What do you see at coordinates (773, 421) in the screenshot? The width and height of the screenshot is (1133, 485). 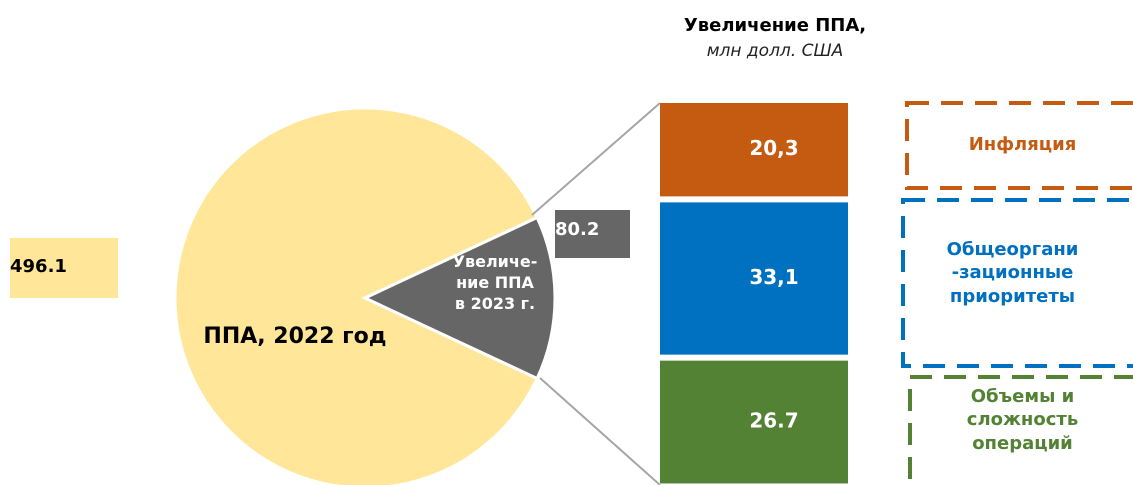 I see `bar-value-label: 26.7` at bounding box center [773, 421].